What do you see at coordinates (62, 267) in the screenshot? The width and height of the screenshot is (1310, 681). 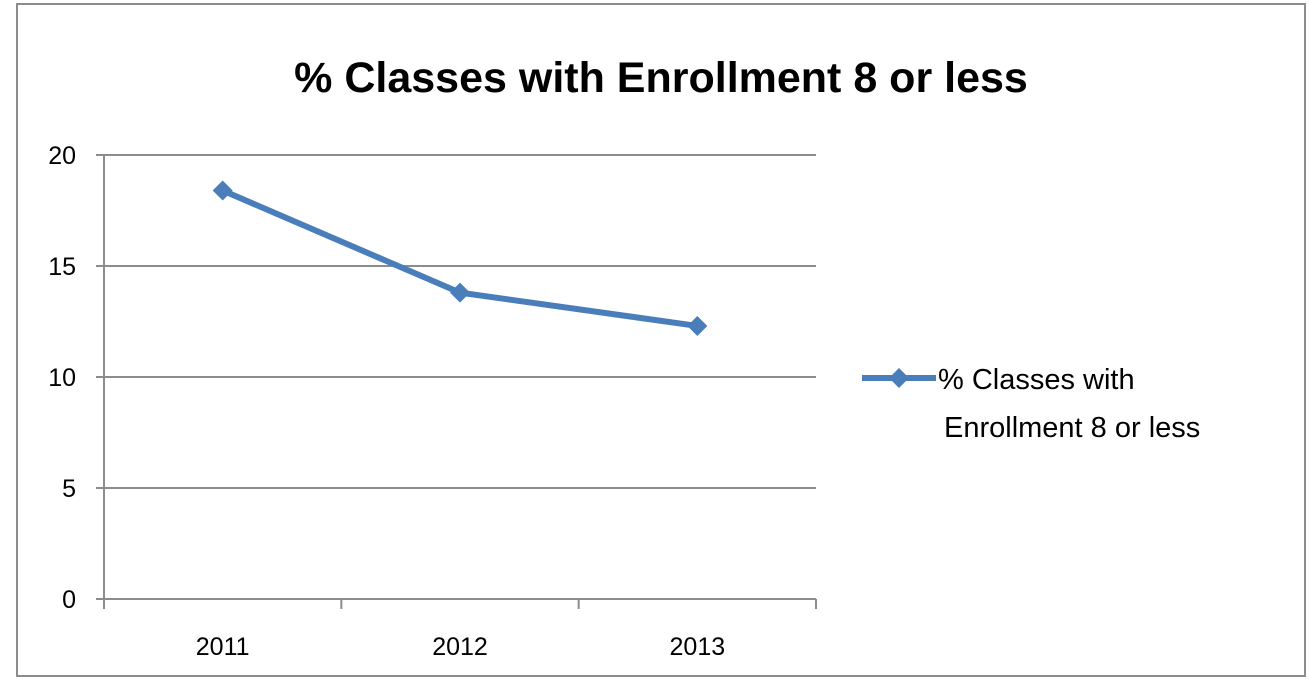 I see `y-tick-label: 15` at bounding box center [62, 267].